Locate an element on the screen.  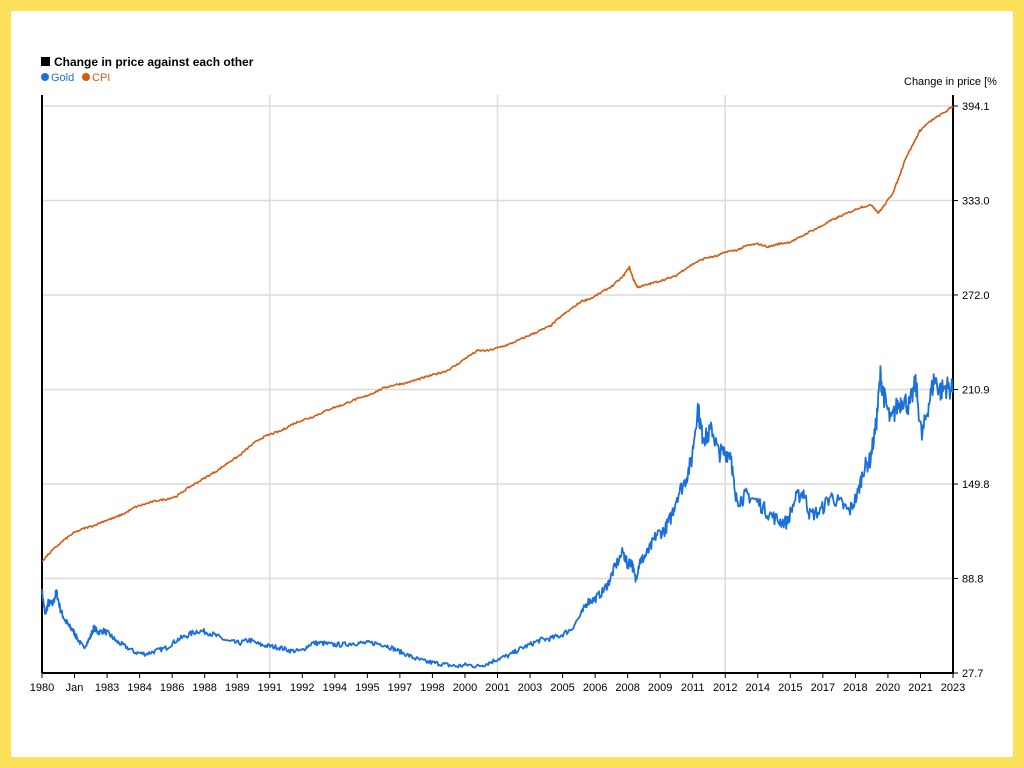
x-tick-label: 2014 is located at coordinates (758, 688).